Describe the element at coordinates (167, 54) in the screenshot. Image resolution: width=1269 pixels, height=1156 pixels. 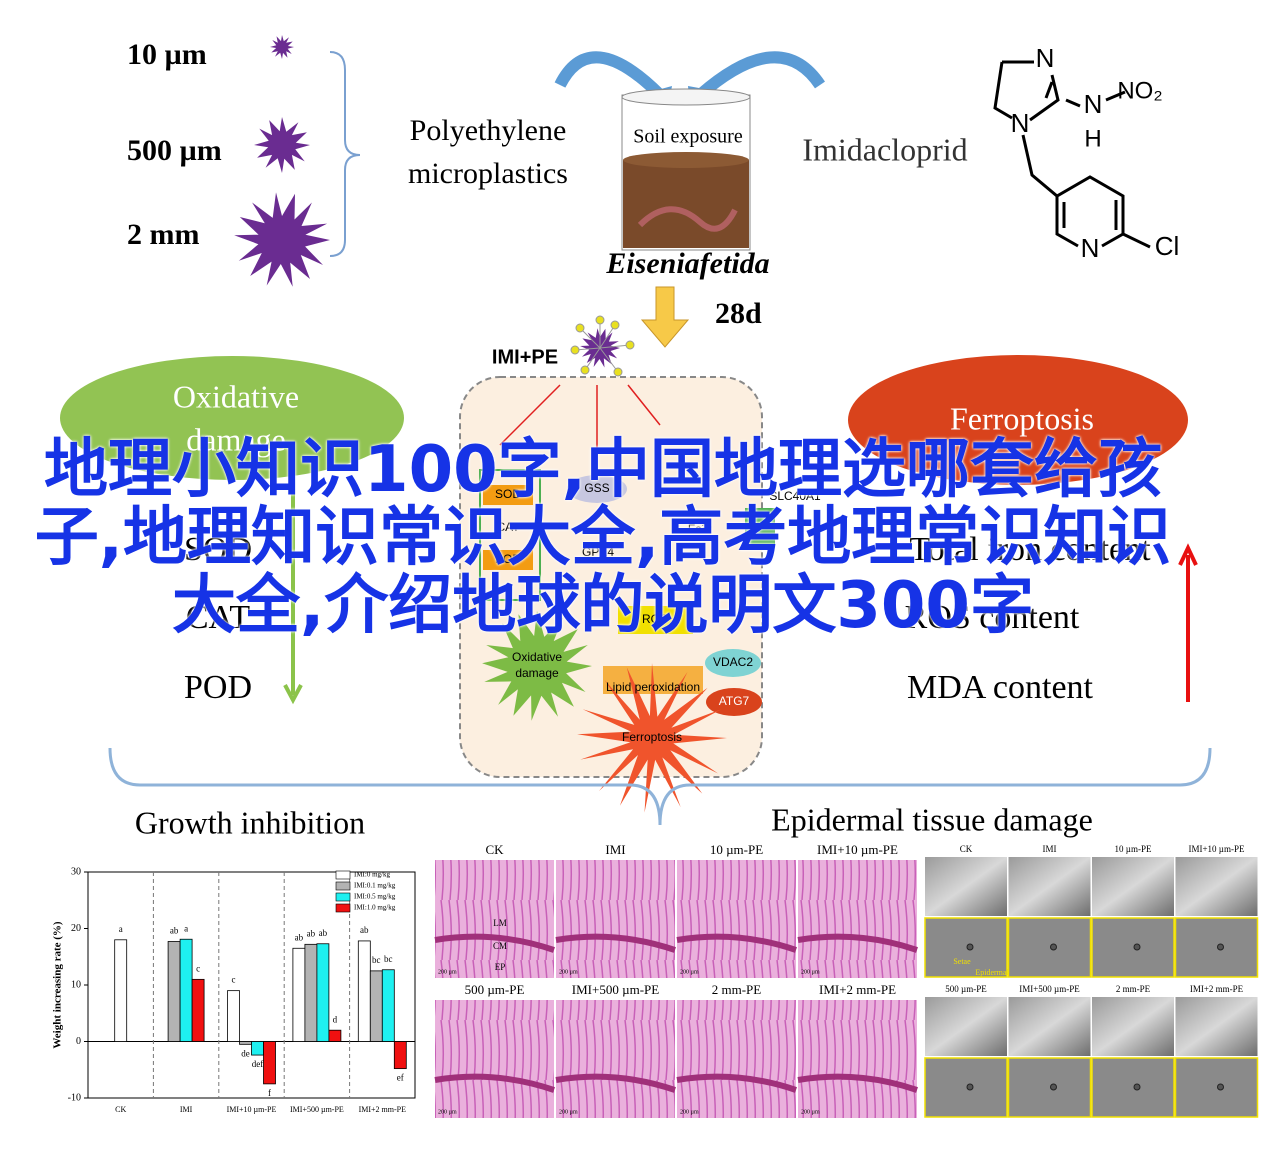
I see `size-label: 10 µm` at that location.